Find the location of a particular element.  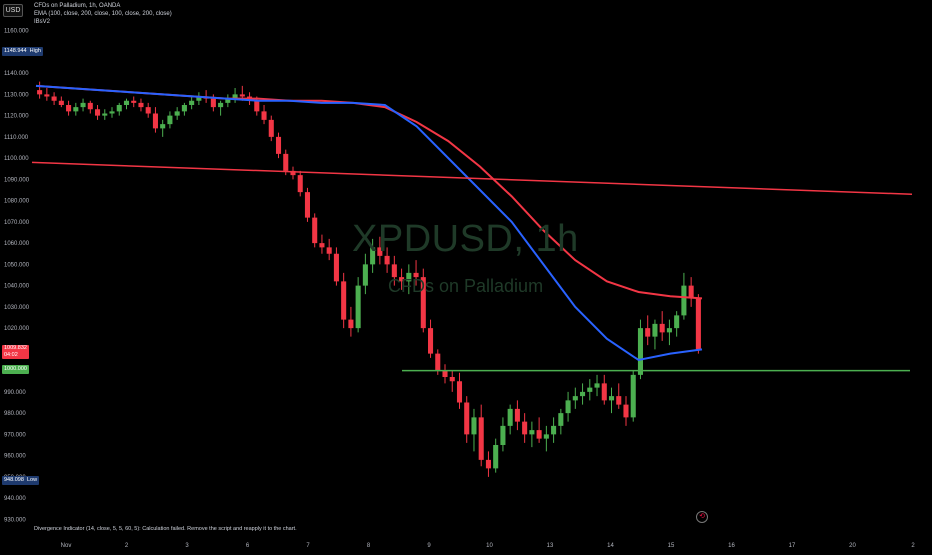

x-tick-label: 16 is located at coordinates (731, 546).